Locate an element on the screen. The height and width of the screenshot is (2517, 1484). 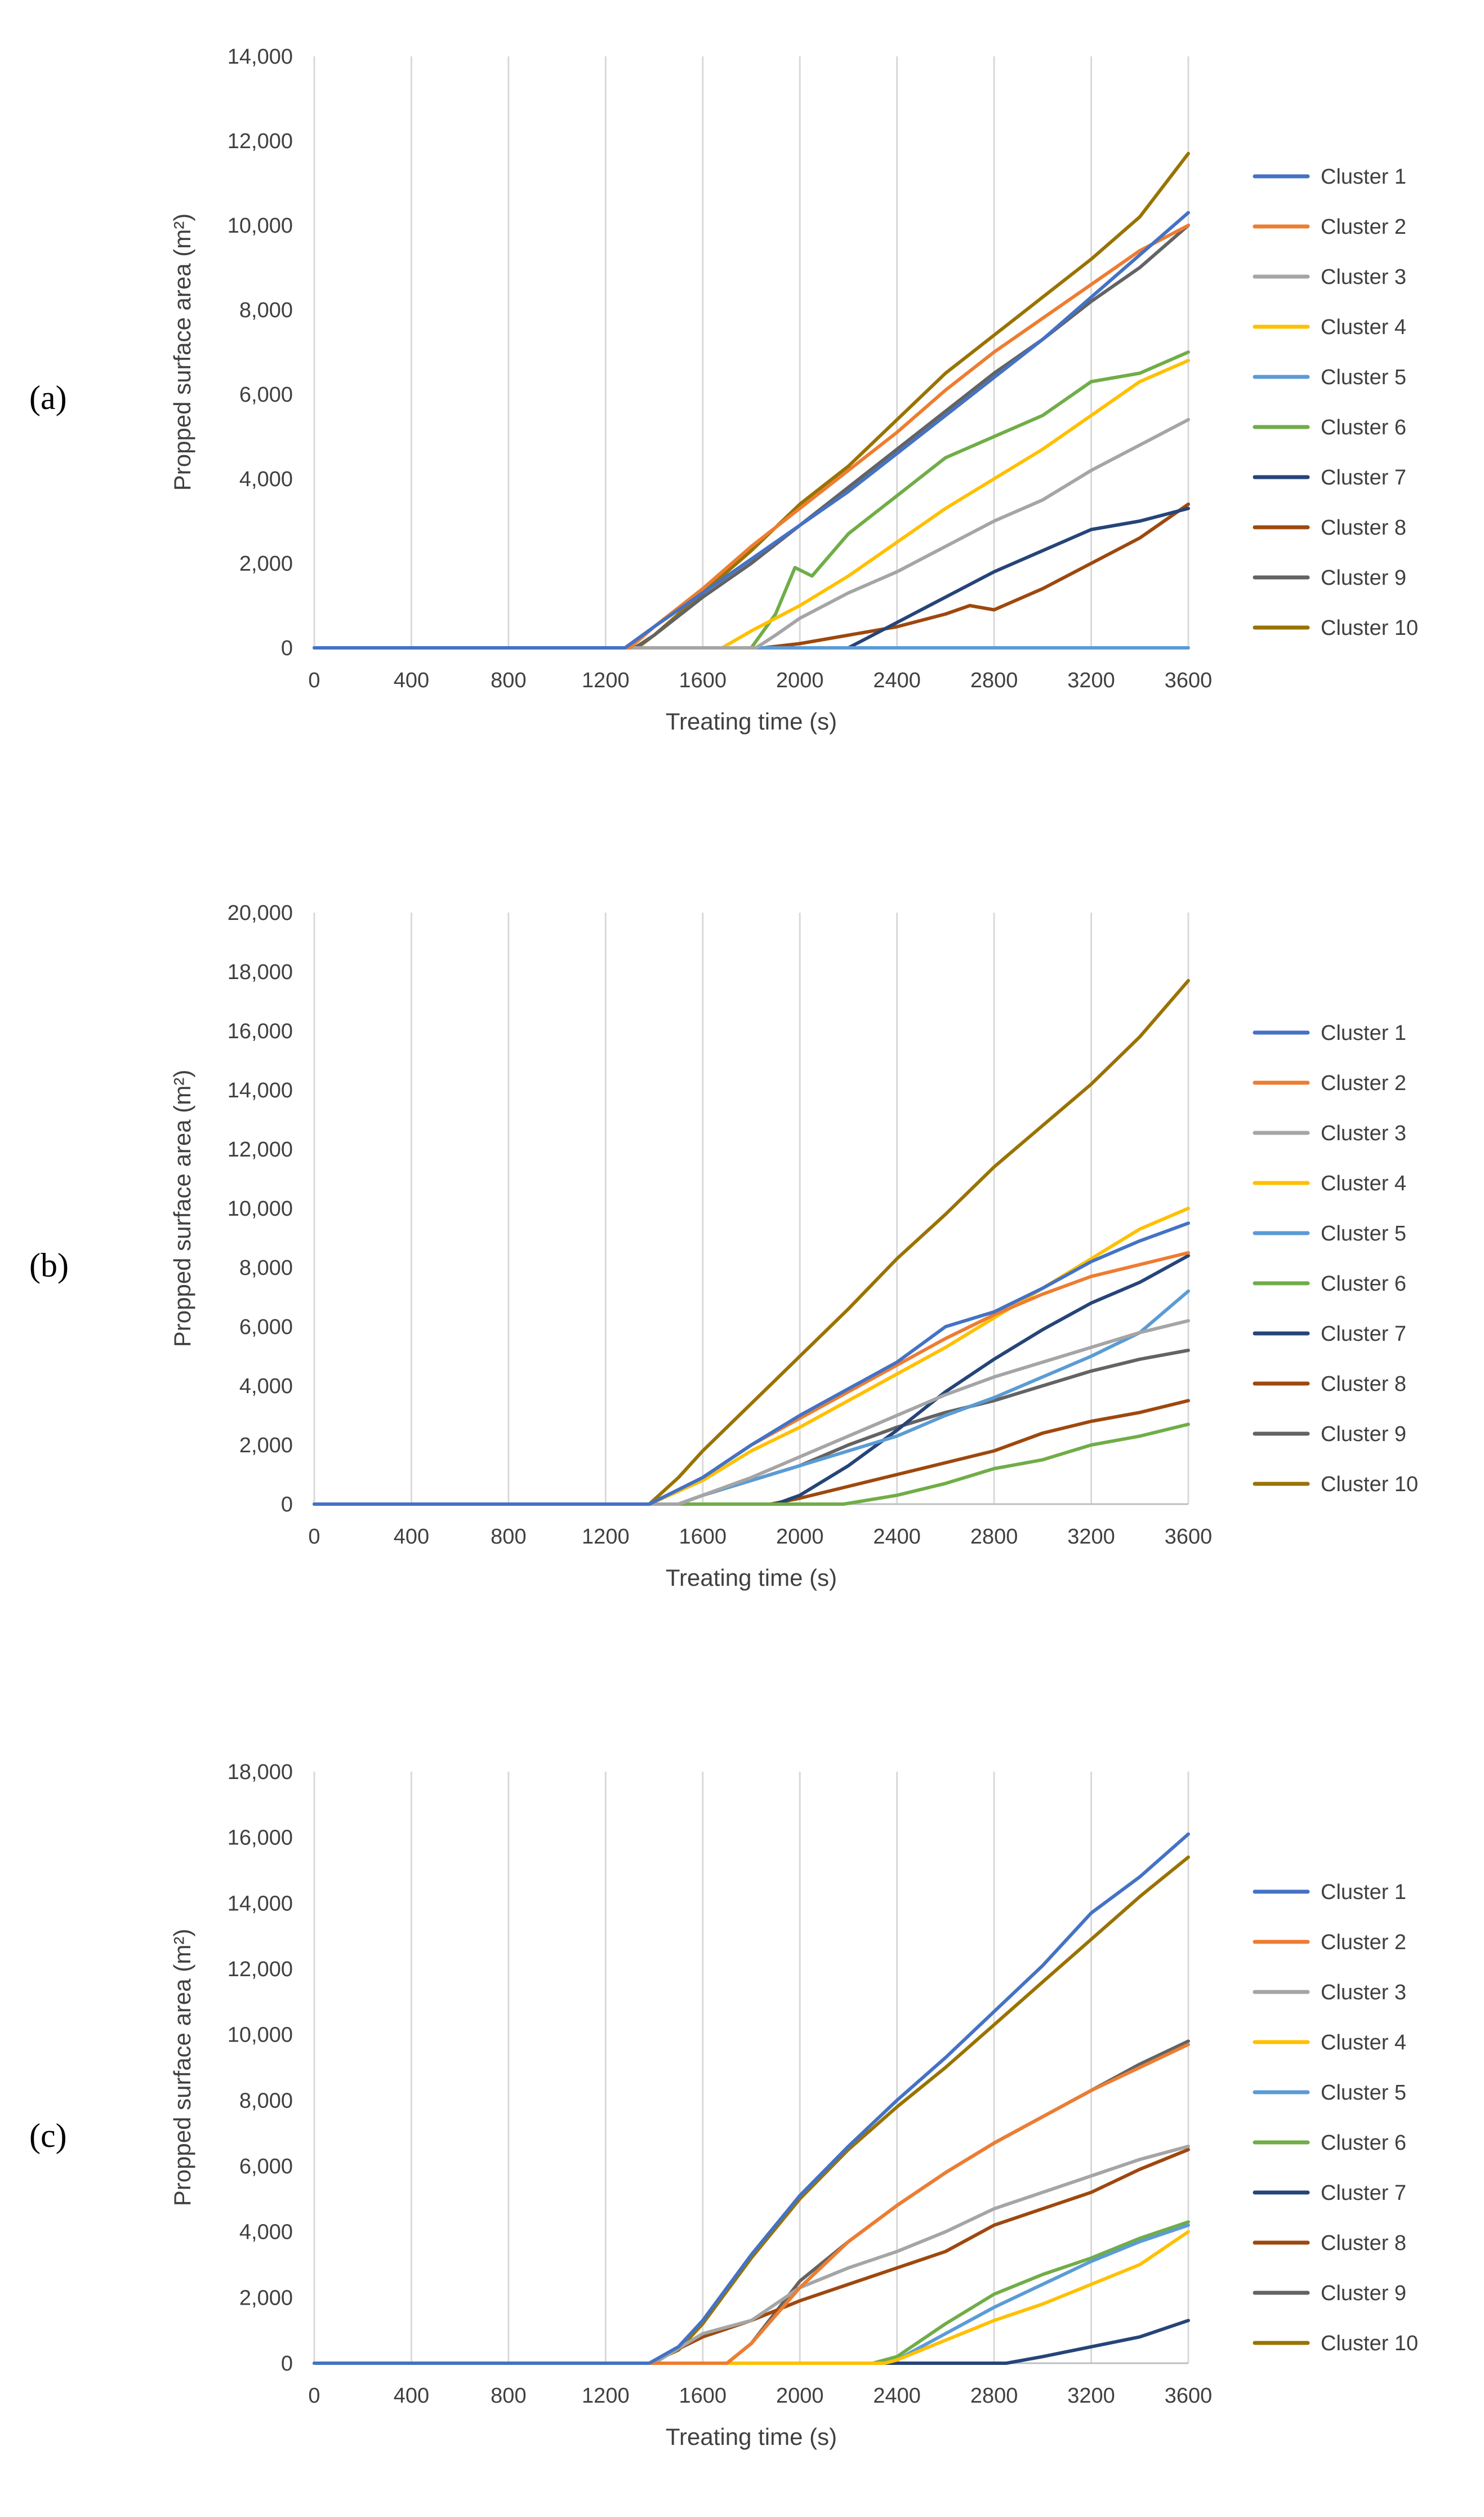
legend-label: Cluster 6 is located at coordinates (1363, 1284).